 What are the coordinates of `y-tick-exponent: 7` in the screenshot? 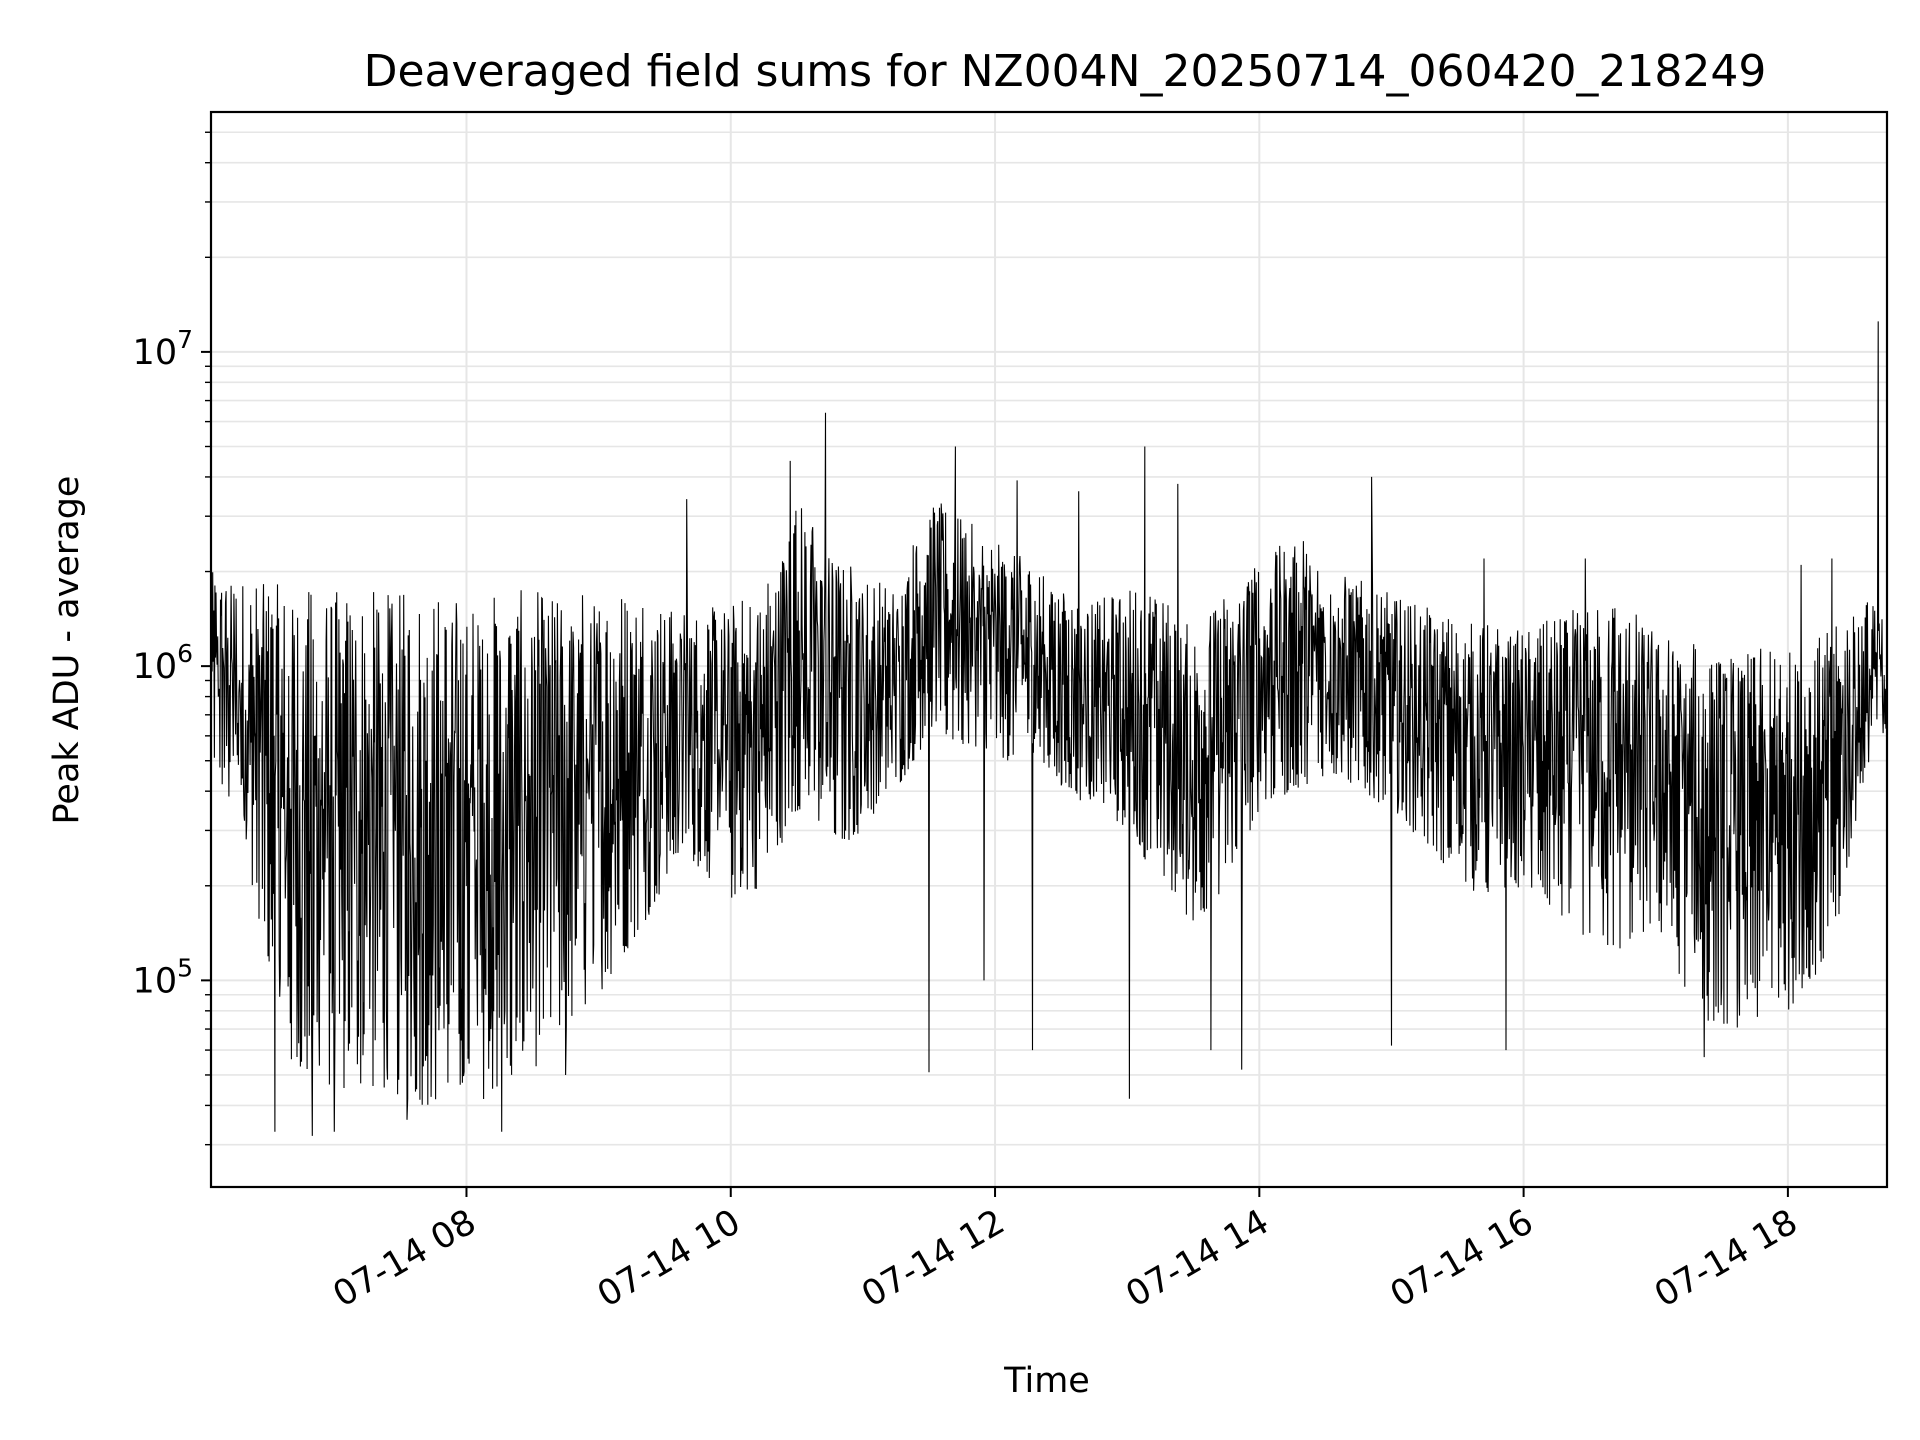 It's located at (185, 339).